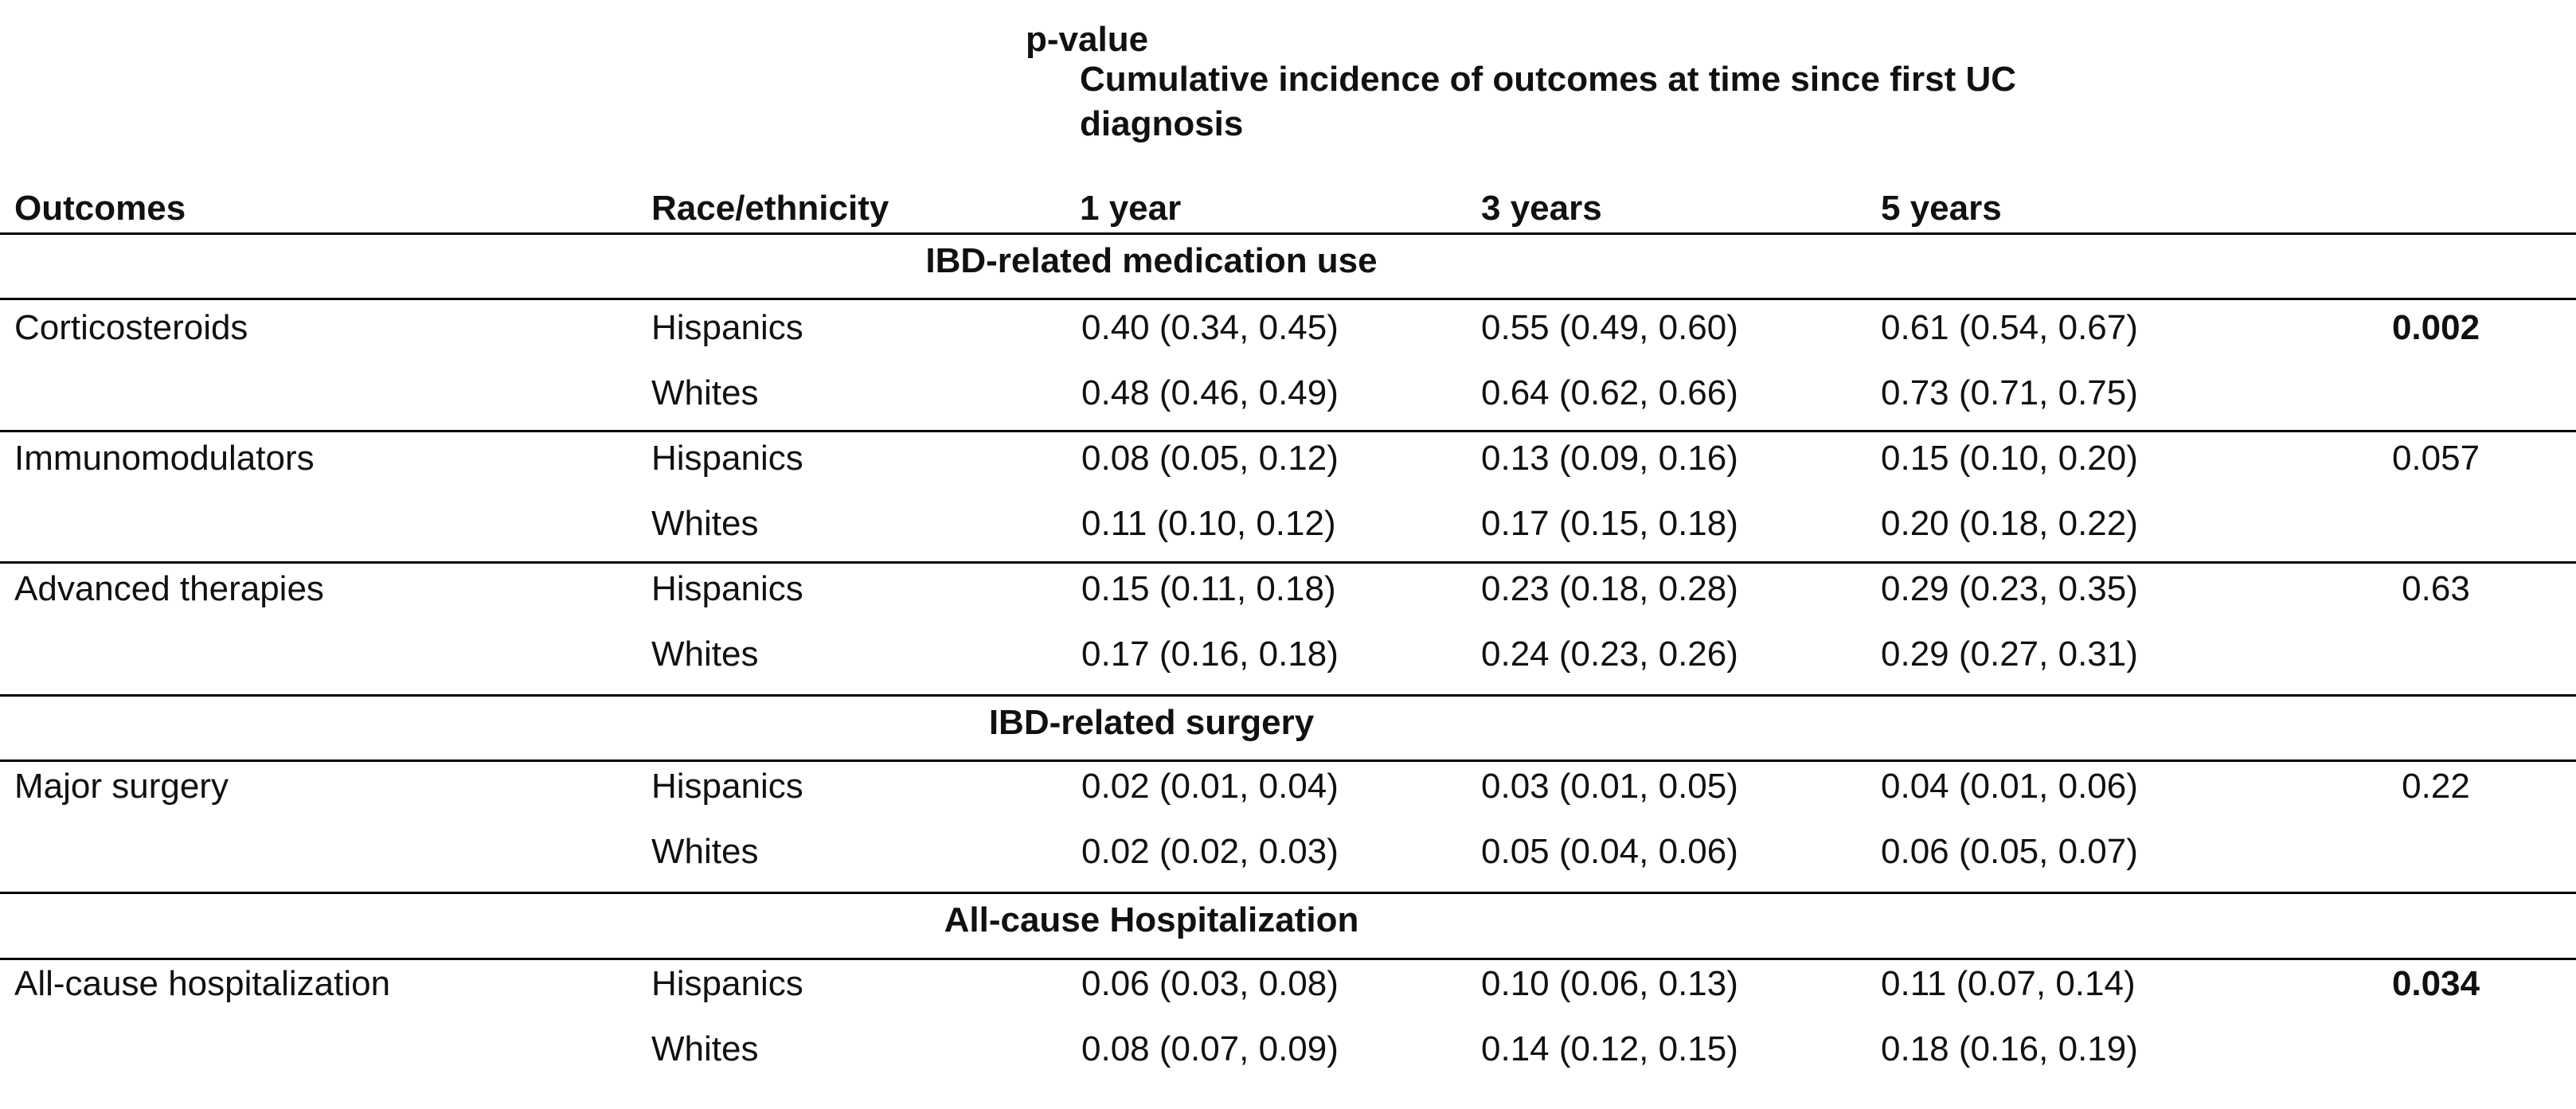 The width and height of the screenshot is (2576, 1109). Describe the element at coordinates (2008, 983) in the screenshot. I see `value-5-years: 0.11 (0.07, 0.14)` at that location.